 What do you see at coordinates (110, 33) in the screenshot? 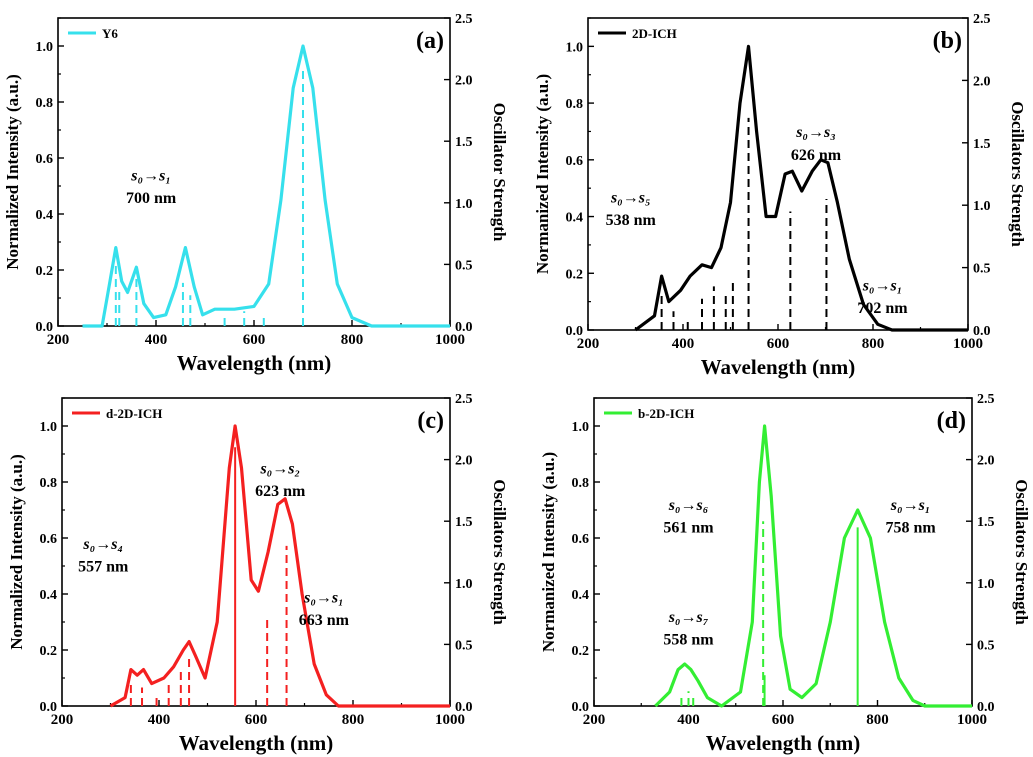
I see `legend-label: Y6` at bounding box center [110, 33].